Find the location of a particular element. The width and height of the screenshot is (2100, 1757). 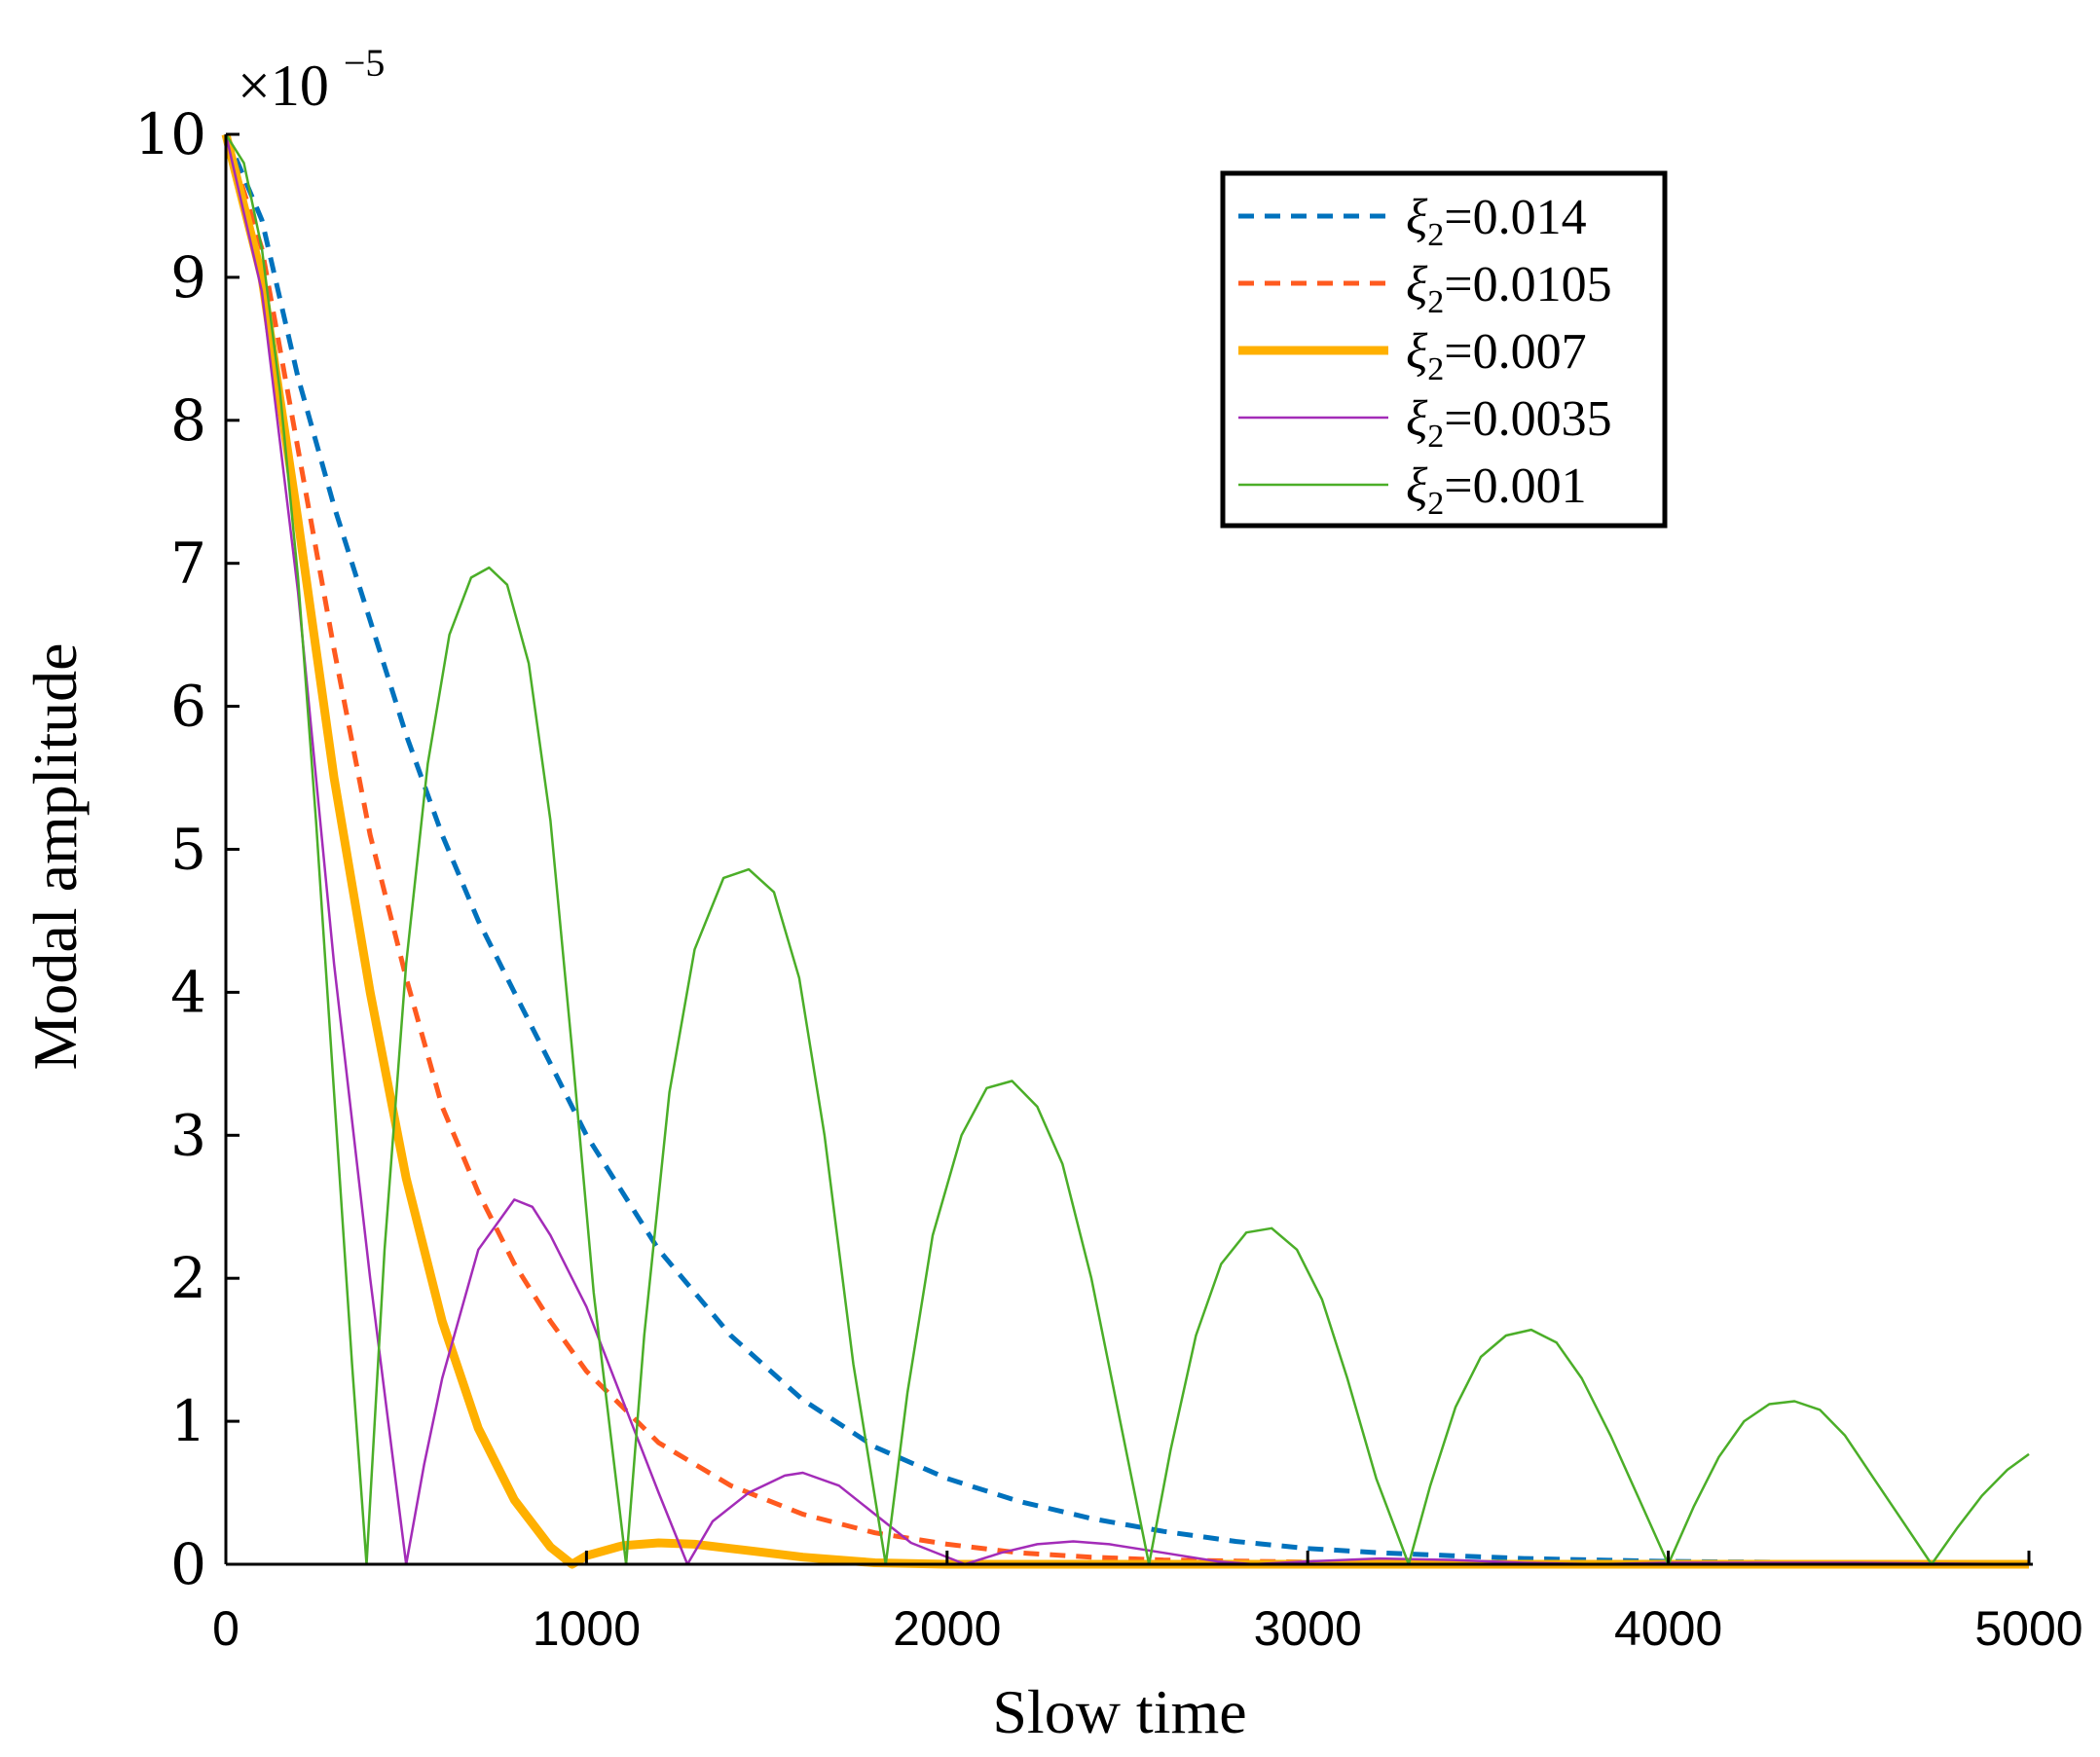

legend-value: =0.0035 is located at coordinates (1527, 419).